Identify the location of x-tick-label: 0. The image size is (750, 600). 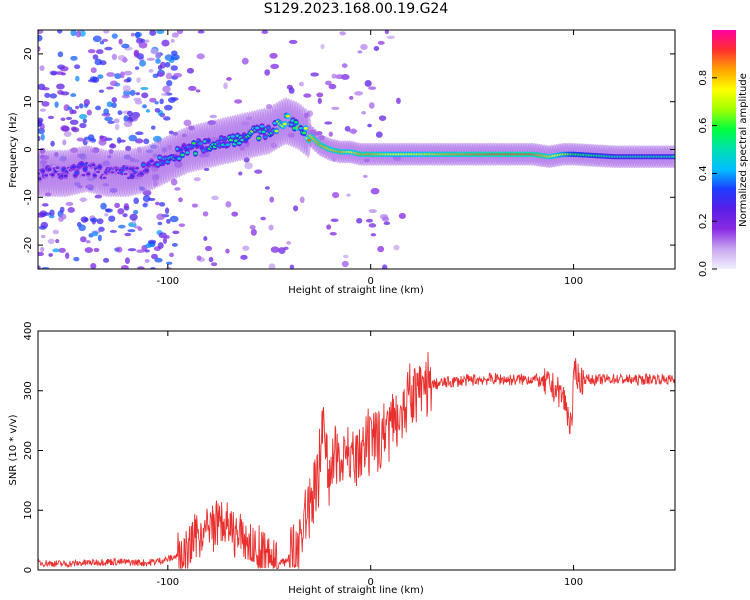
(371, 582).